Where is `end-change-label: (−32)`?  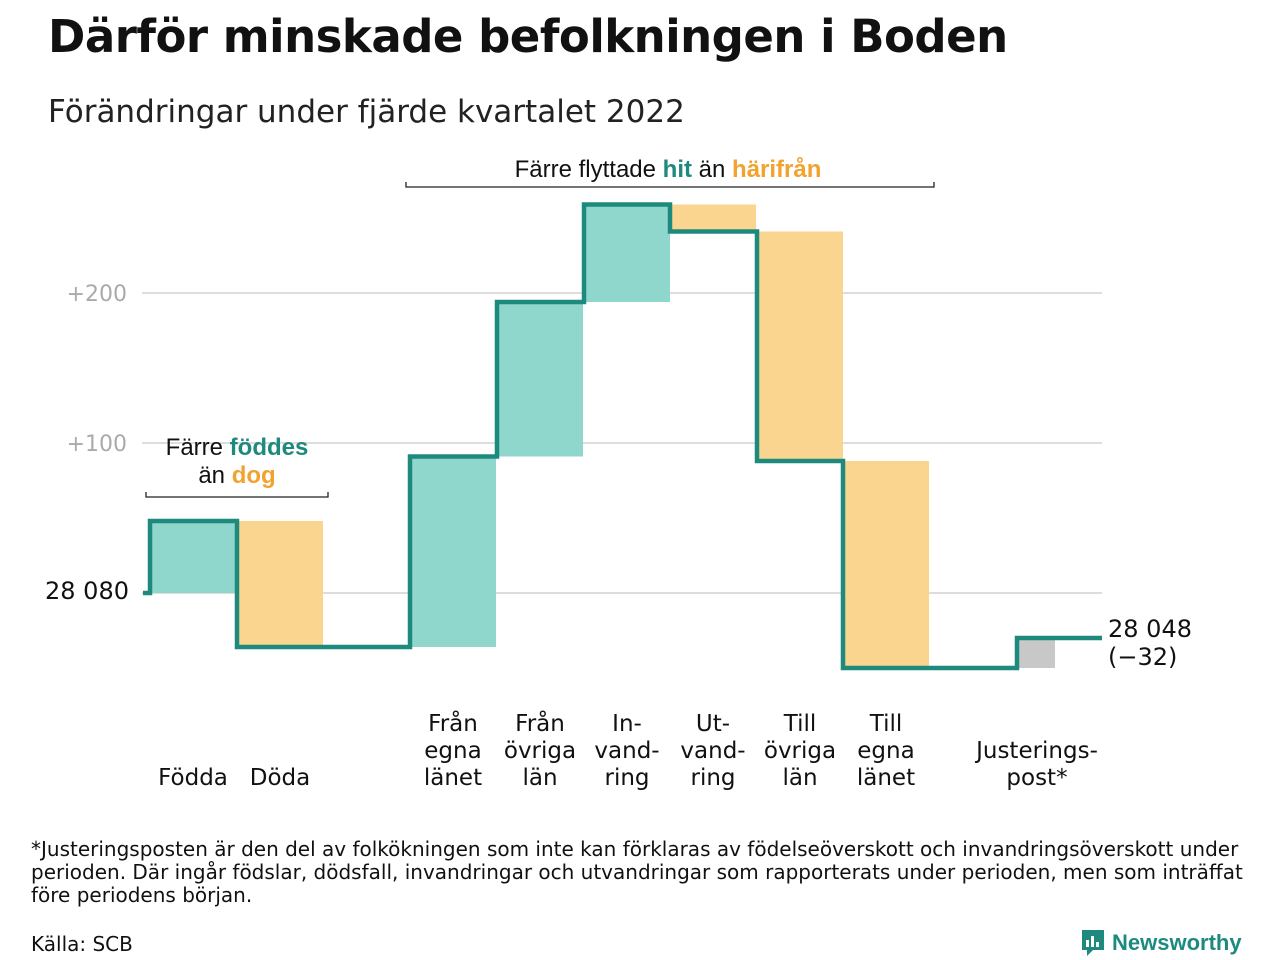 end-change-label: (−32) is located at coordinates (1142, 657).